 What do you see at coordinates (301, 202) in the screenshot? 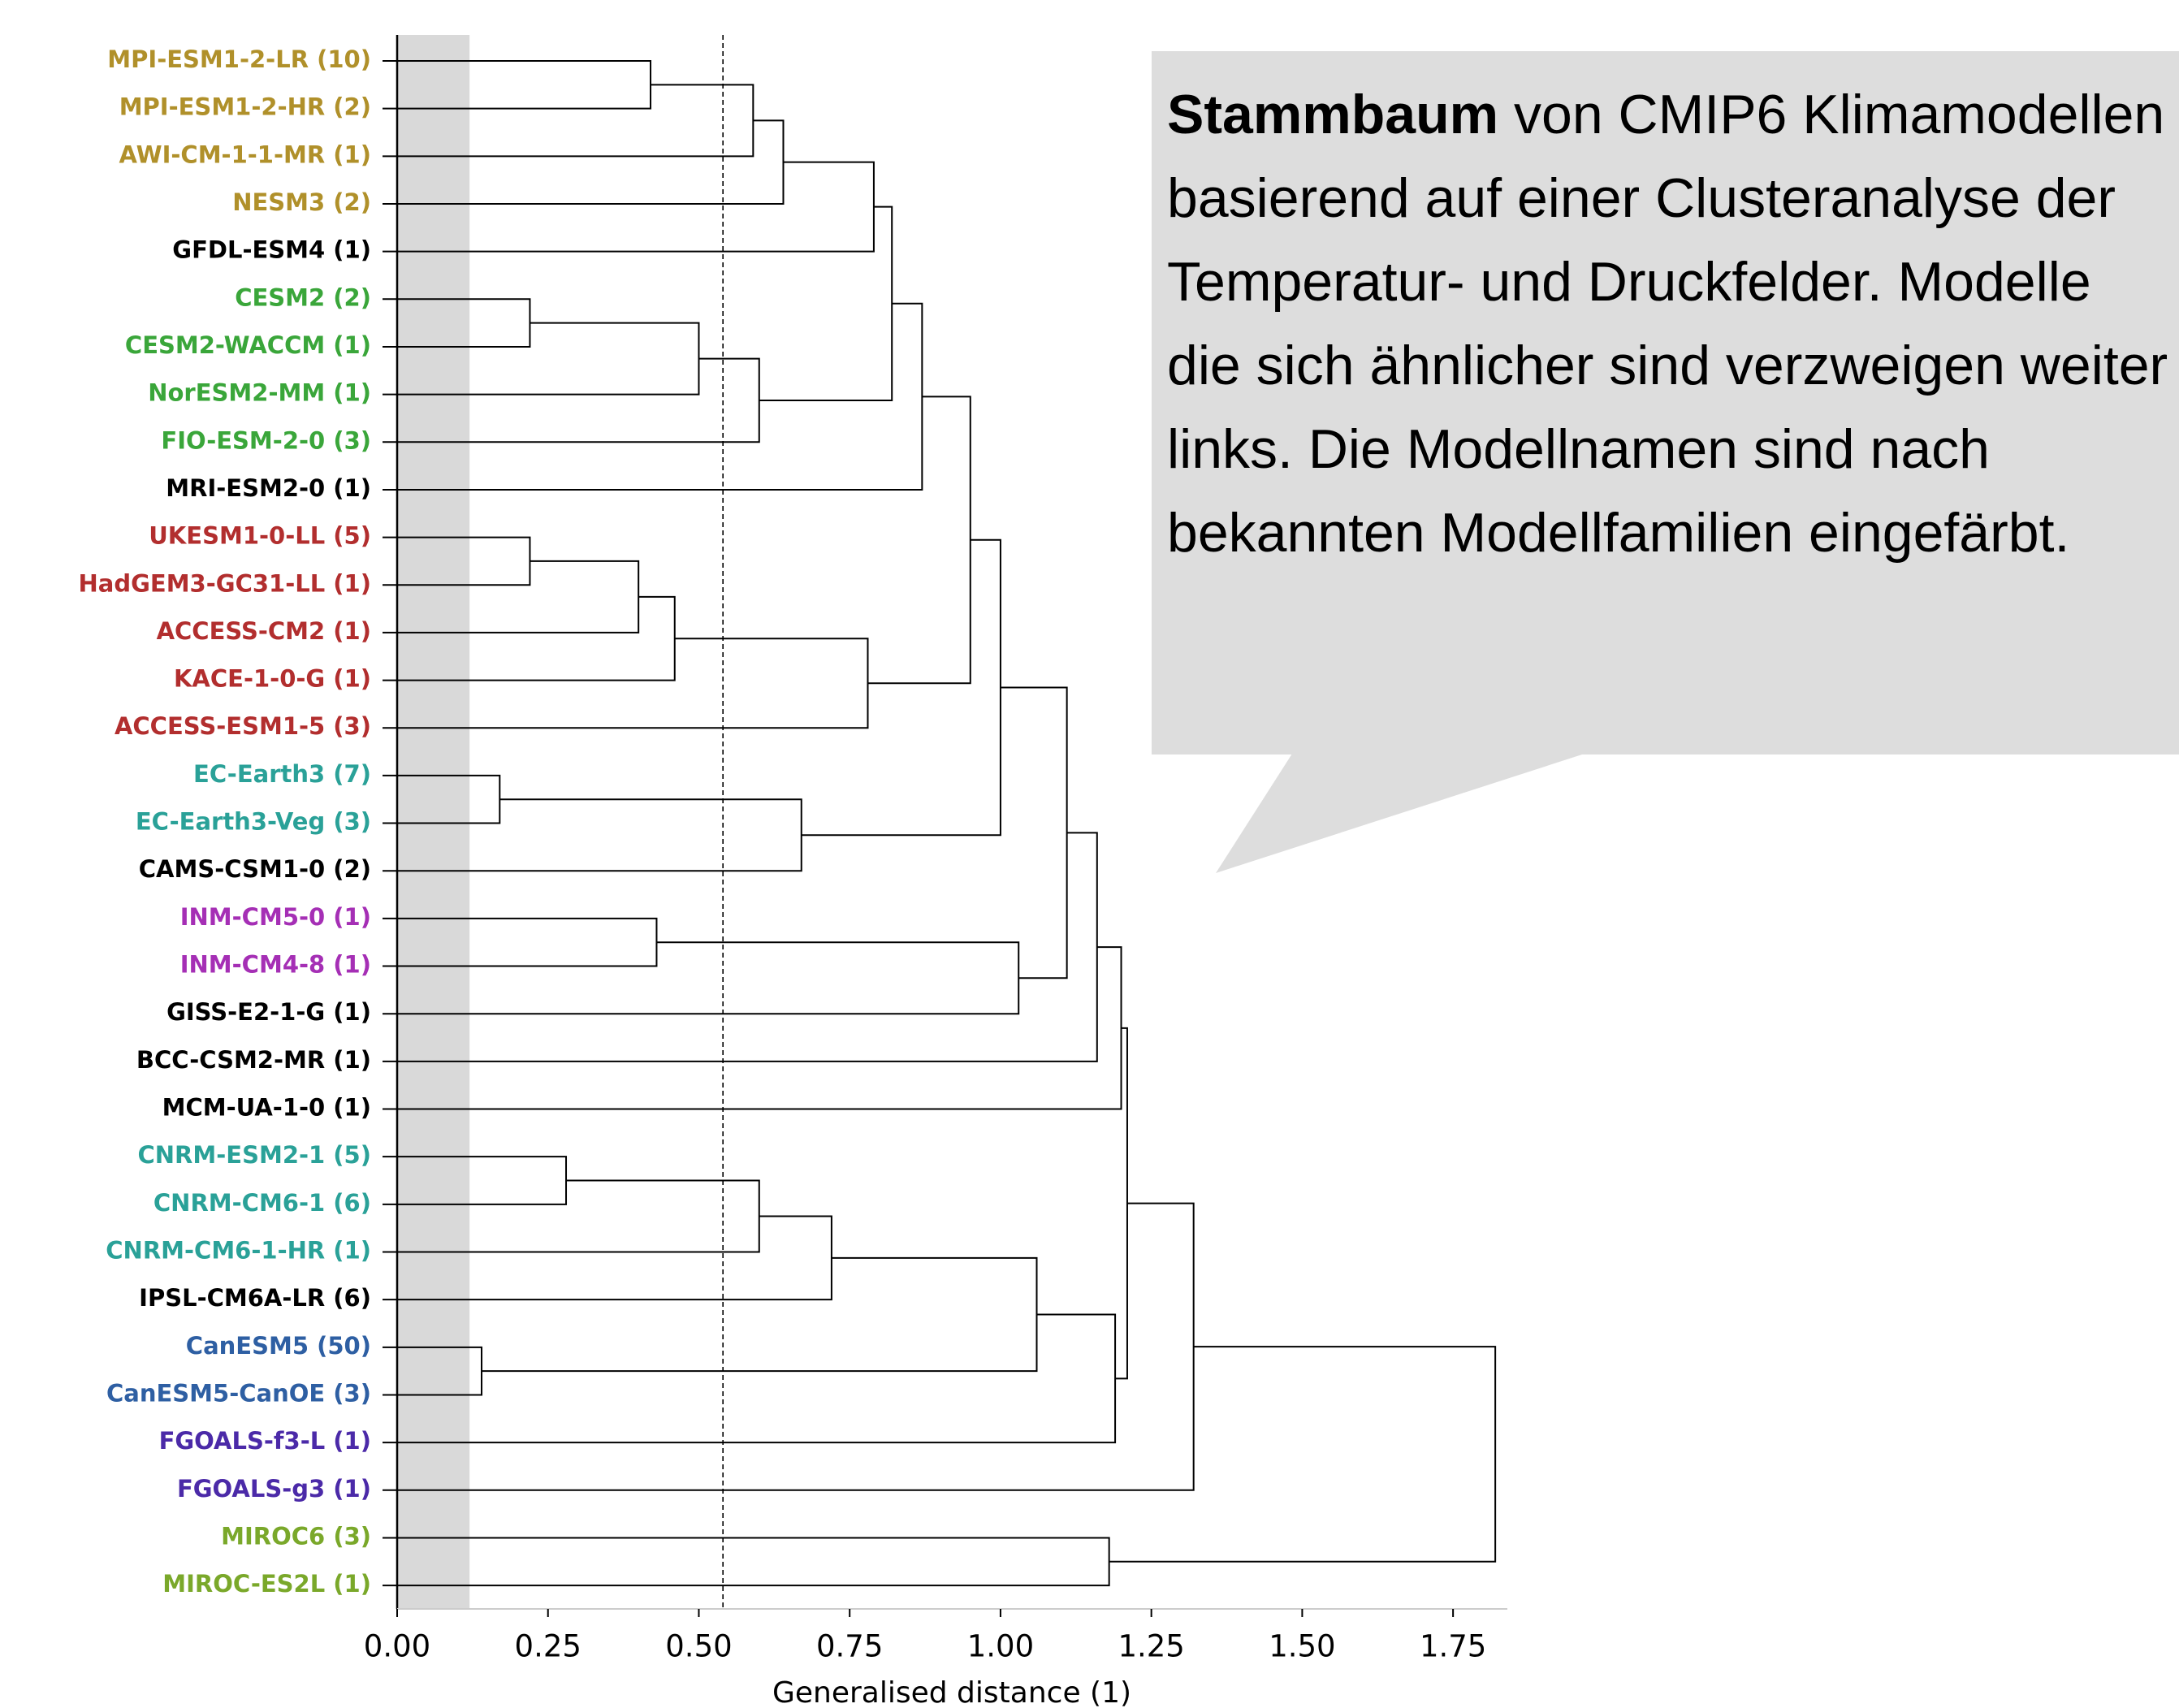
I see `leaf-label: NESM3 (2)` at bounding box center [301, 202].